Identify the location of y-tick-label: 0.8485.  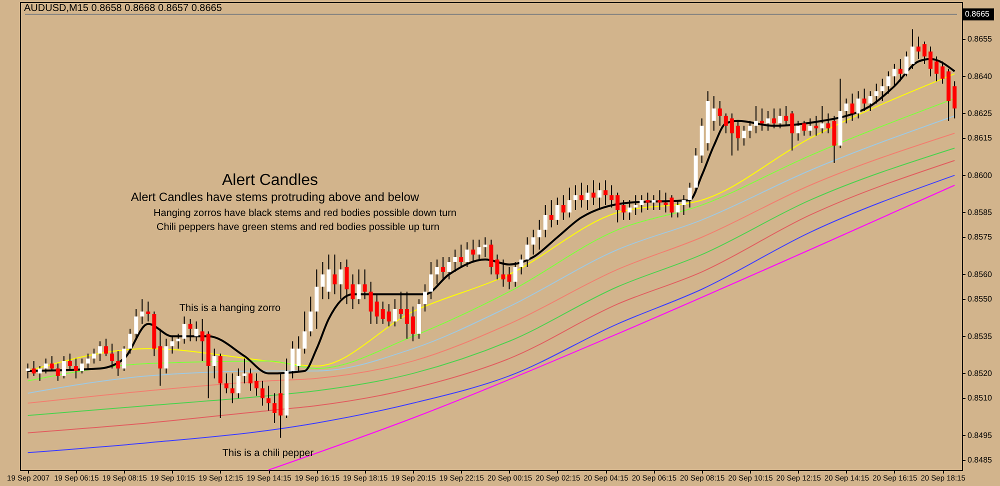
(980, 460).